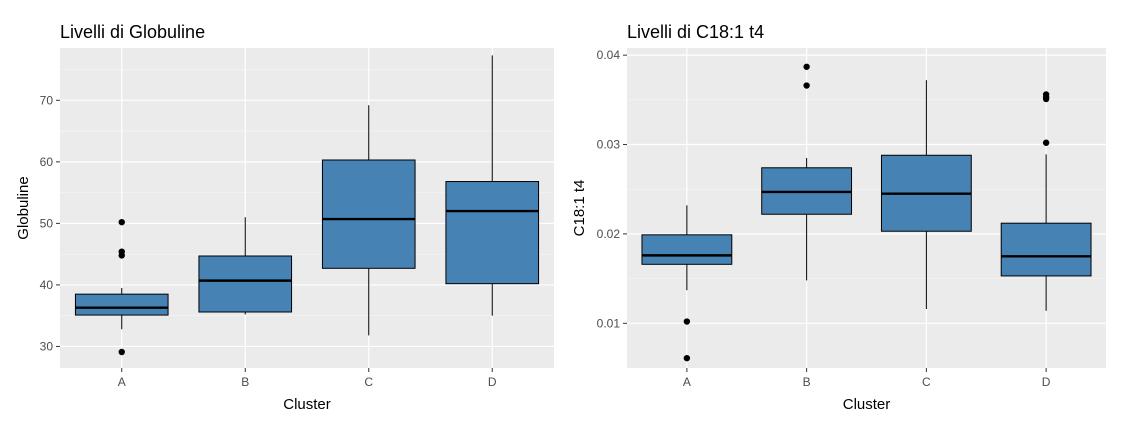 This screenshot has width=1144, height=441. I want to click on y-axis-ticks: 0.01 0.02 0.03 0.04, so click(612, 189).